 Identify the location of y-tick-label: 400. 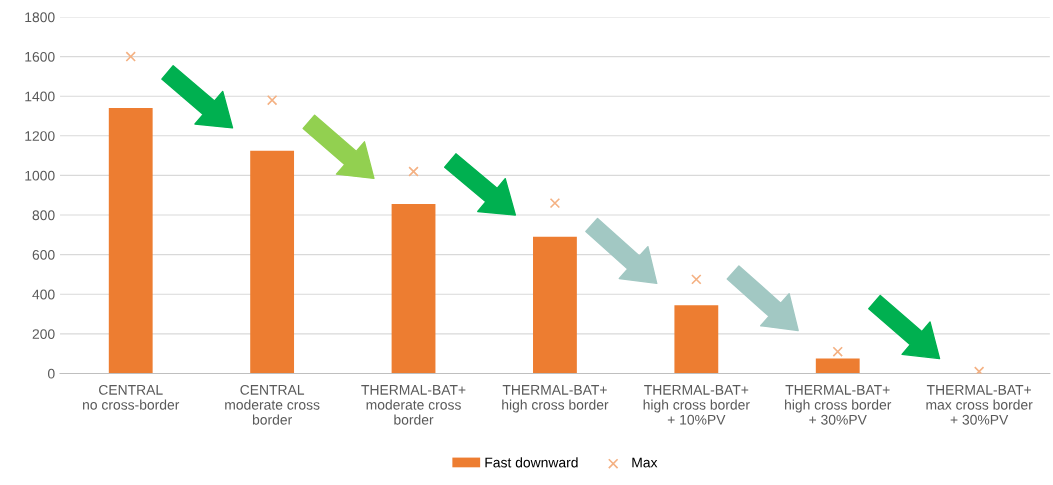
(43, 294).